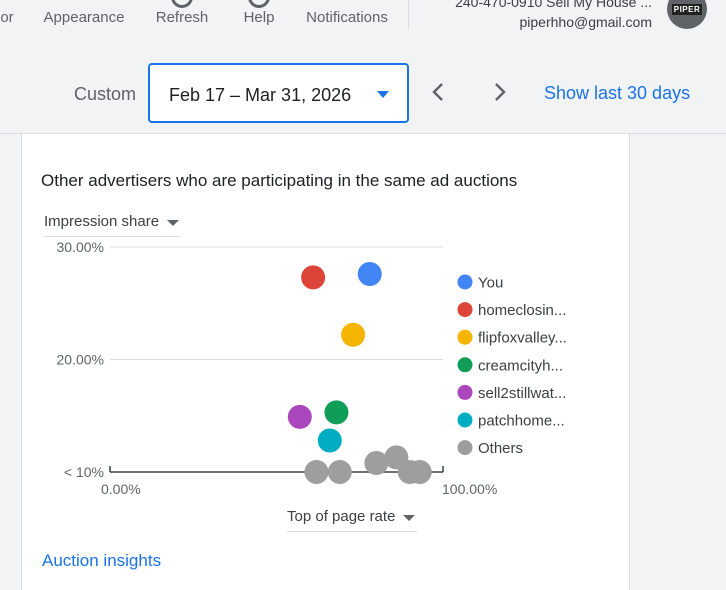 This screenshot has width=726, height=590. I want to click on x-tick-label: 100.00%, so click(469, 489).